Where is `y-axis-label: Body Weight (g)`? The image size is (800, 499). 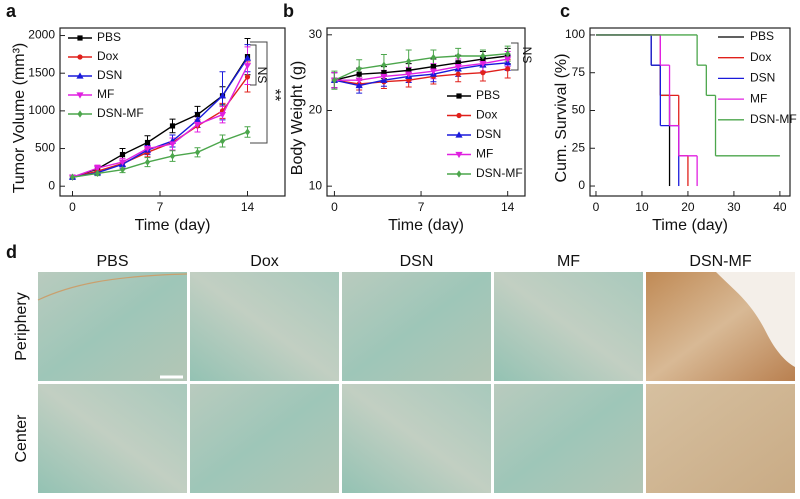 y-axis-label: Body Weight (g) is located at coordinates (297, 118).